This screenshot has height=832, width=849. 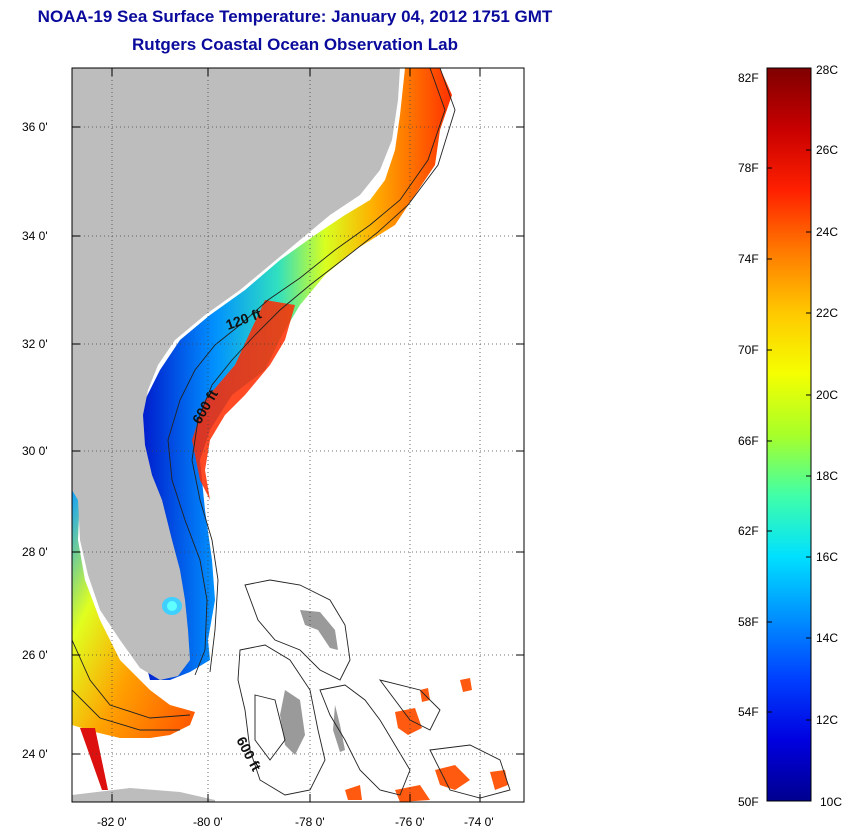 What do you see at coordinates (748, 531) in the screenshot?
I see `colorbar-f-label: 62F` at bounding box center [748, 531].